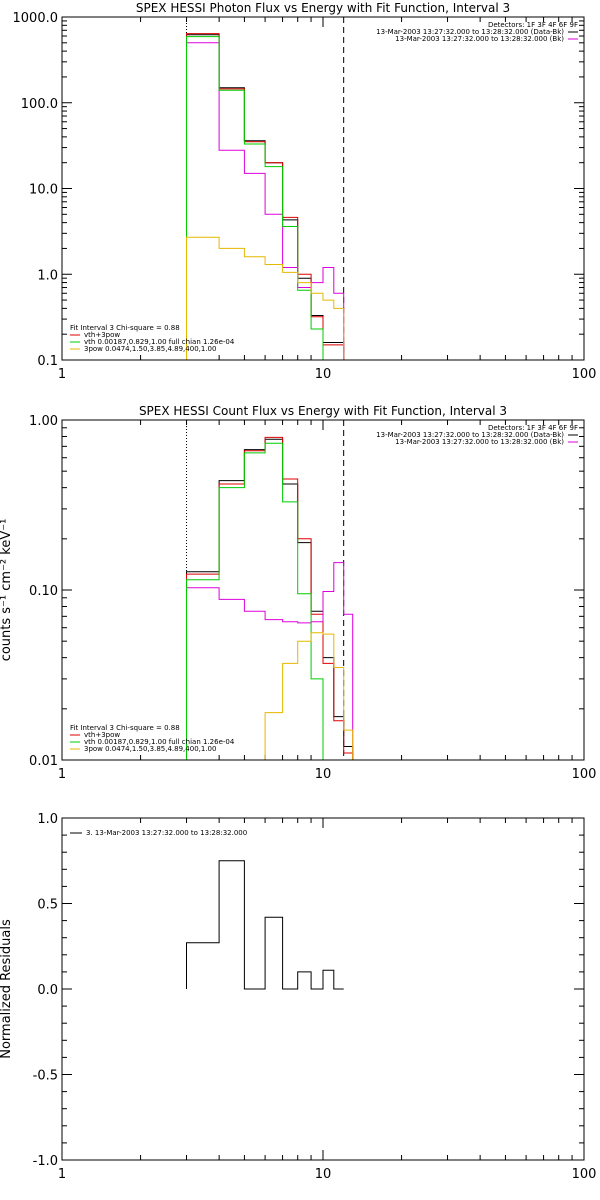  Describe the element at coordinates (47, 361) in the screenshot. I see `y-tick-label: 0.1` at that location.